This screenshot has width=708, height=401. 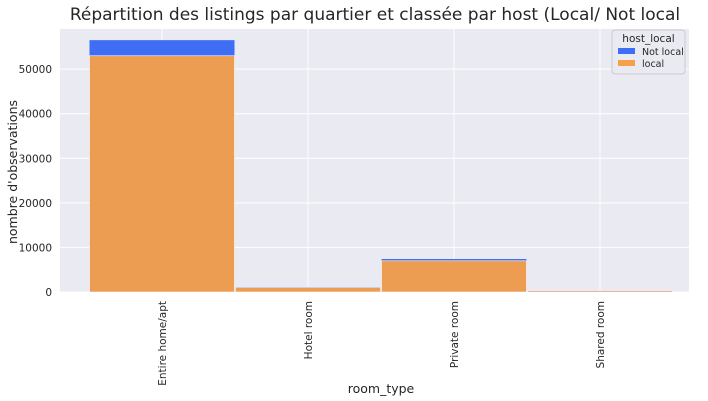 What do you see at coordinates (35, 159) in the screenshot?
I see `y-tick-label: 30000` at bounding box center [35, 159].